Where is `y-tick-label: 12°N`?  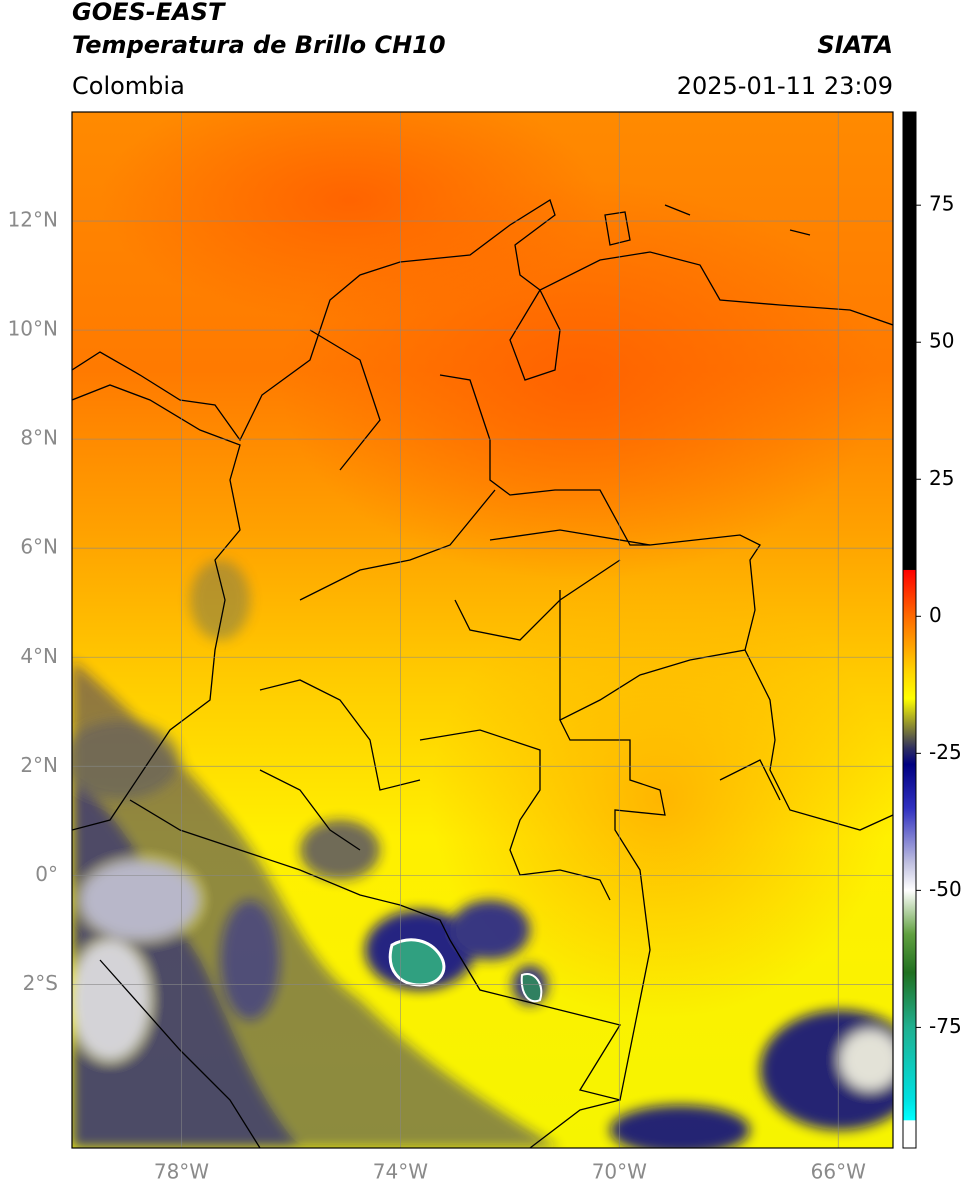
y-tick-label: 12°N is located at coordinates (33, 220).